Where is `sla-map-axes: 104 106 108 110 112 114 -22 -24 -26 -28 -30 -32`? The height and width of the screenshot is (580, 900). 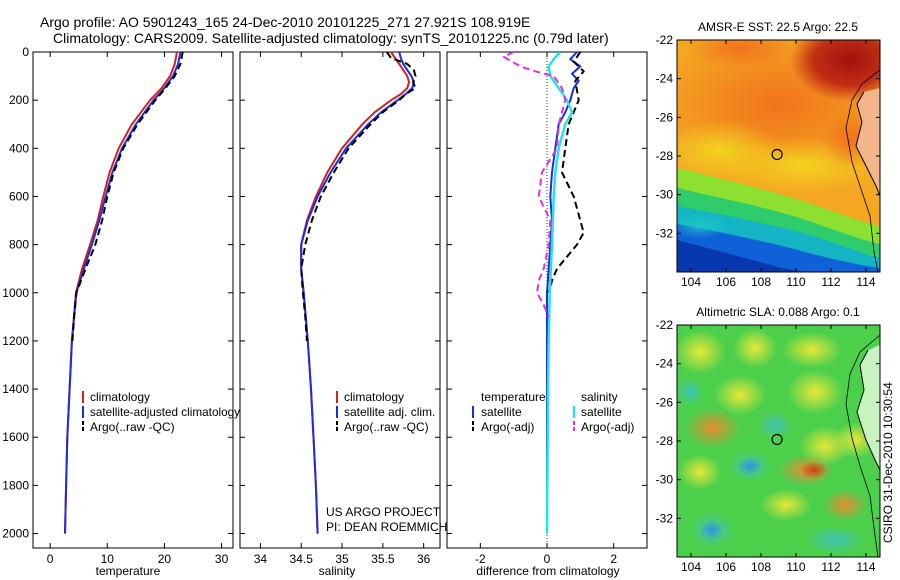 sla-map-axes: 104 106 108 110 112 114 -22 -24 -26 -28 -30 -32 is located at coordinates (768, 446).